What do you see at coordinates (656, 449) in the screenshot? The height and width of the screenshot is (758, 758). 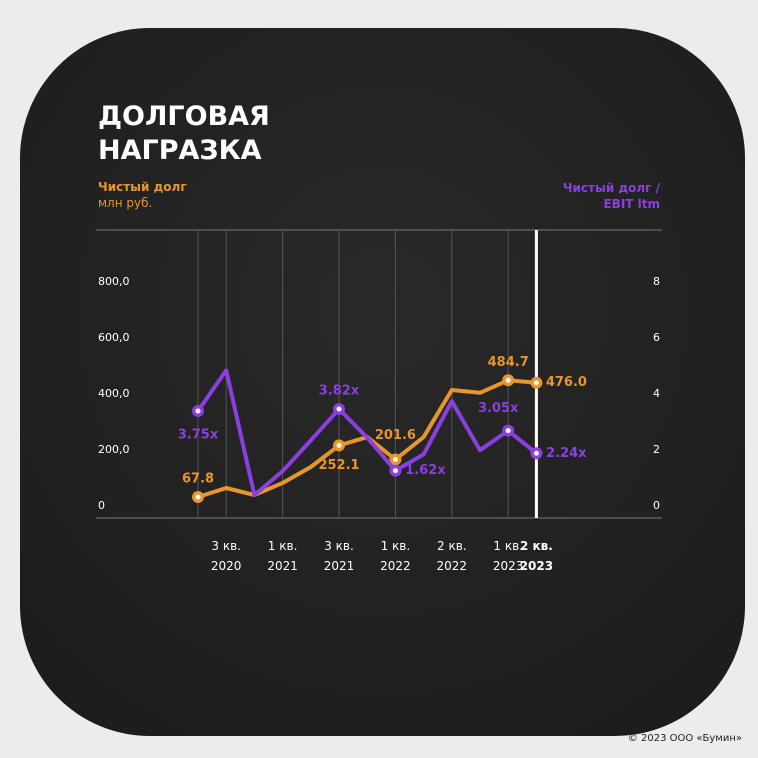 I see `y2-tick-label: 2` at bounding box center [656, 449].